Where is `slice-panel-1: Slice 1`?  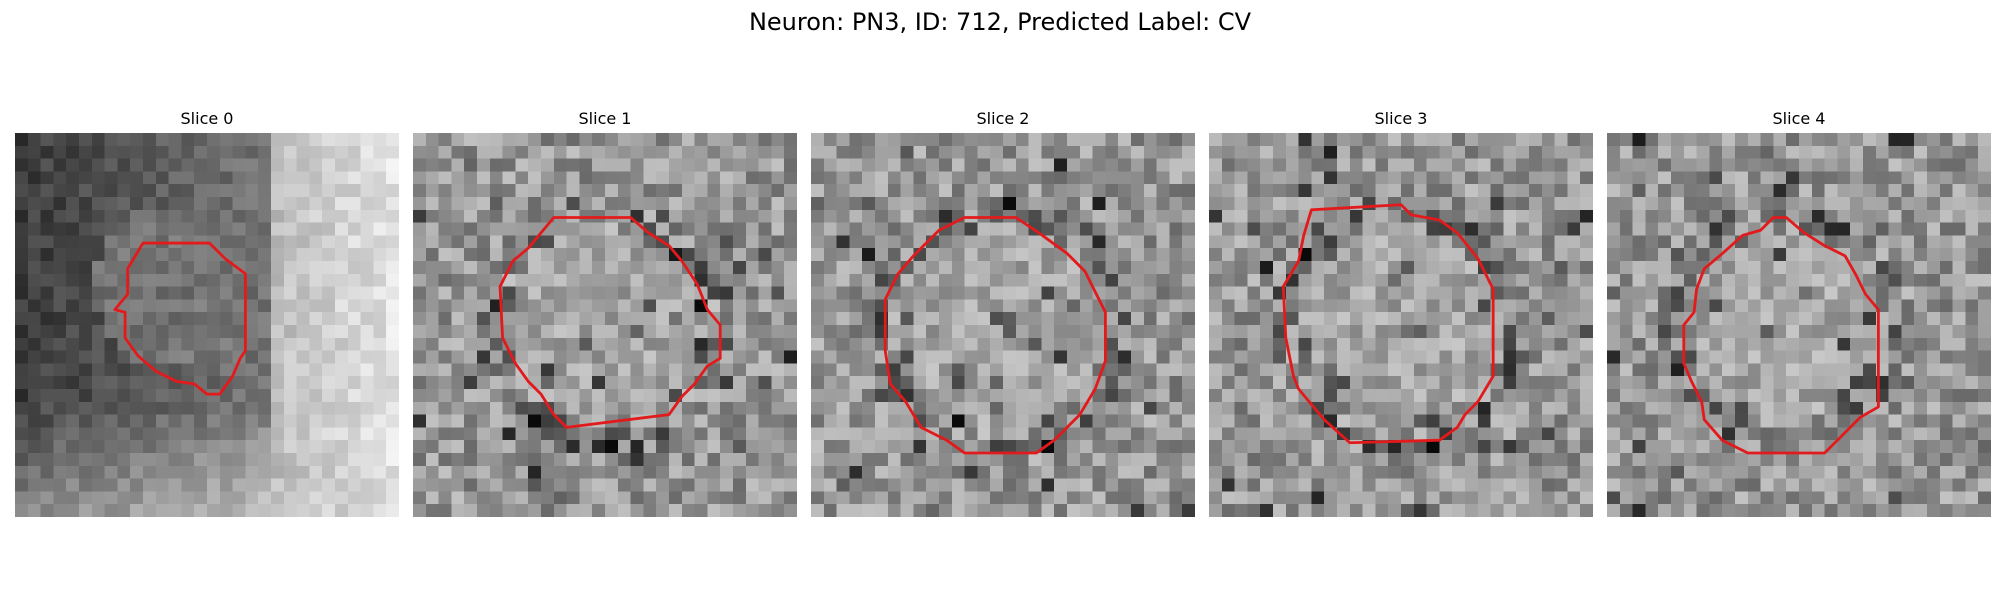
slice-panel-1: Slice 1 is located at coordinates (605, 312).